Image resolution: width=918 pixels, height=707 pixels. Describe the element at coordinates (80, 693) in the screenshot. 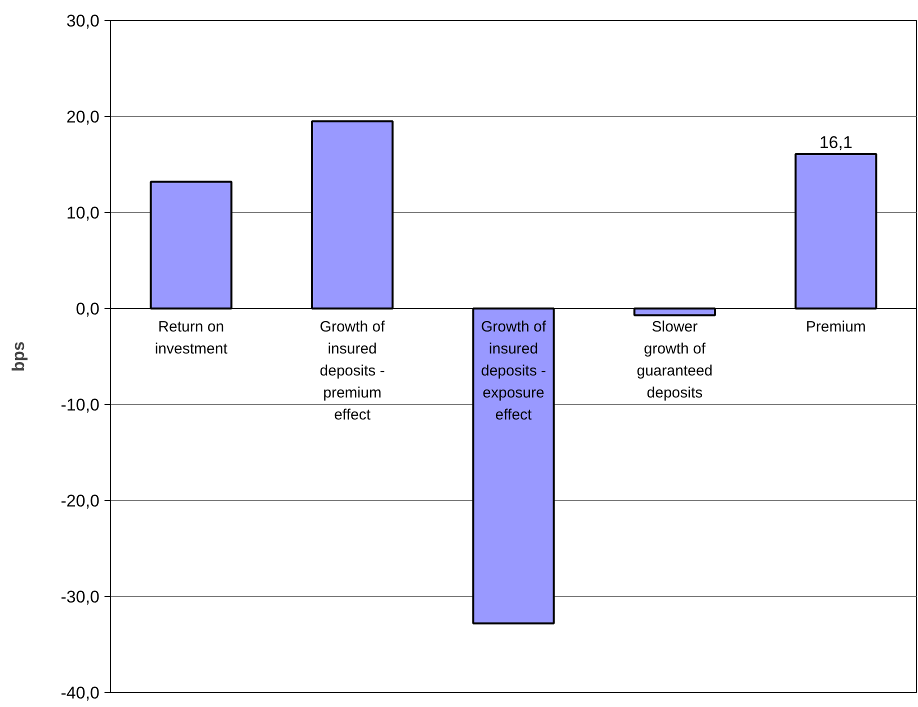

I see `y-tick-label: -40,0` at that location.